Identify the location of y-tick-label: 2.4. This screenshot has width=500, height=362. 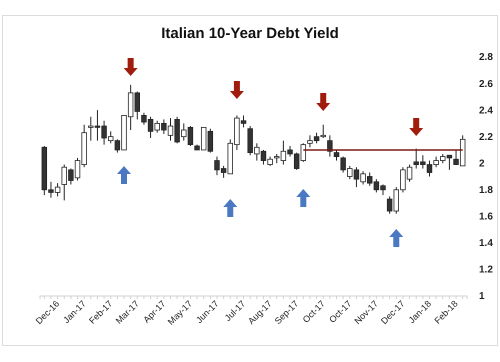
(486, 110).